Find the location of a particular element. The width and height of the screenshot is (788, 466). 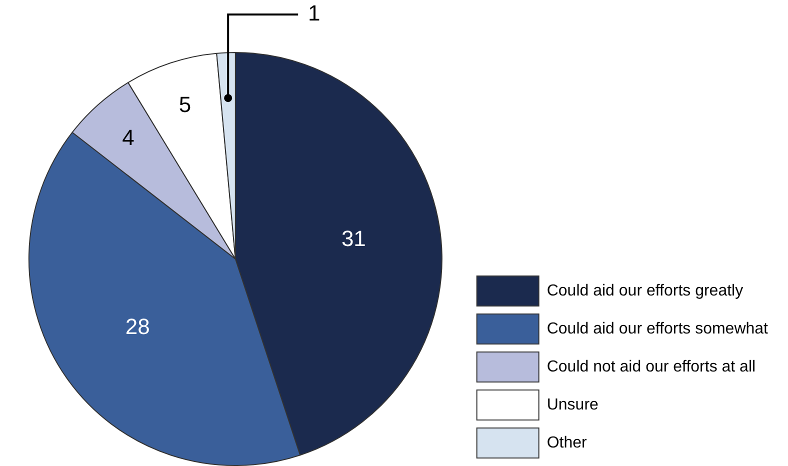

data-label: 31 is located at coordinates (353, 239).